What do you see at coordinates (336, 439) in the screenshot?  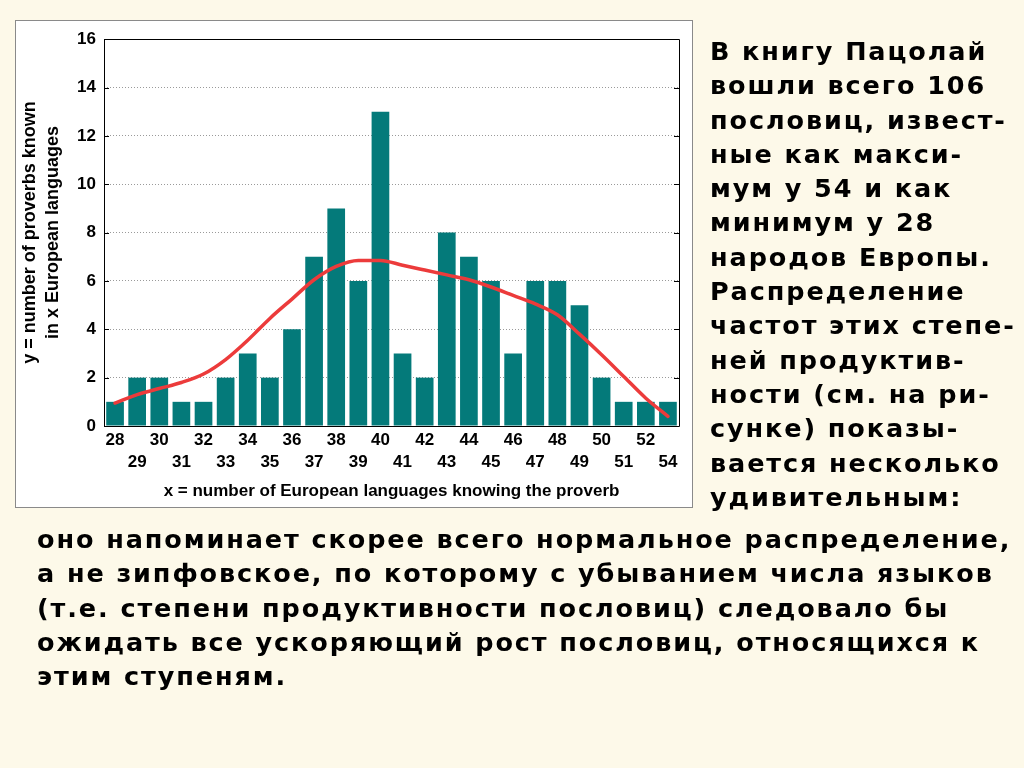 I see `x-tick-label: 38` at bounding box center [336, 439].